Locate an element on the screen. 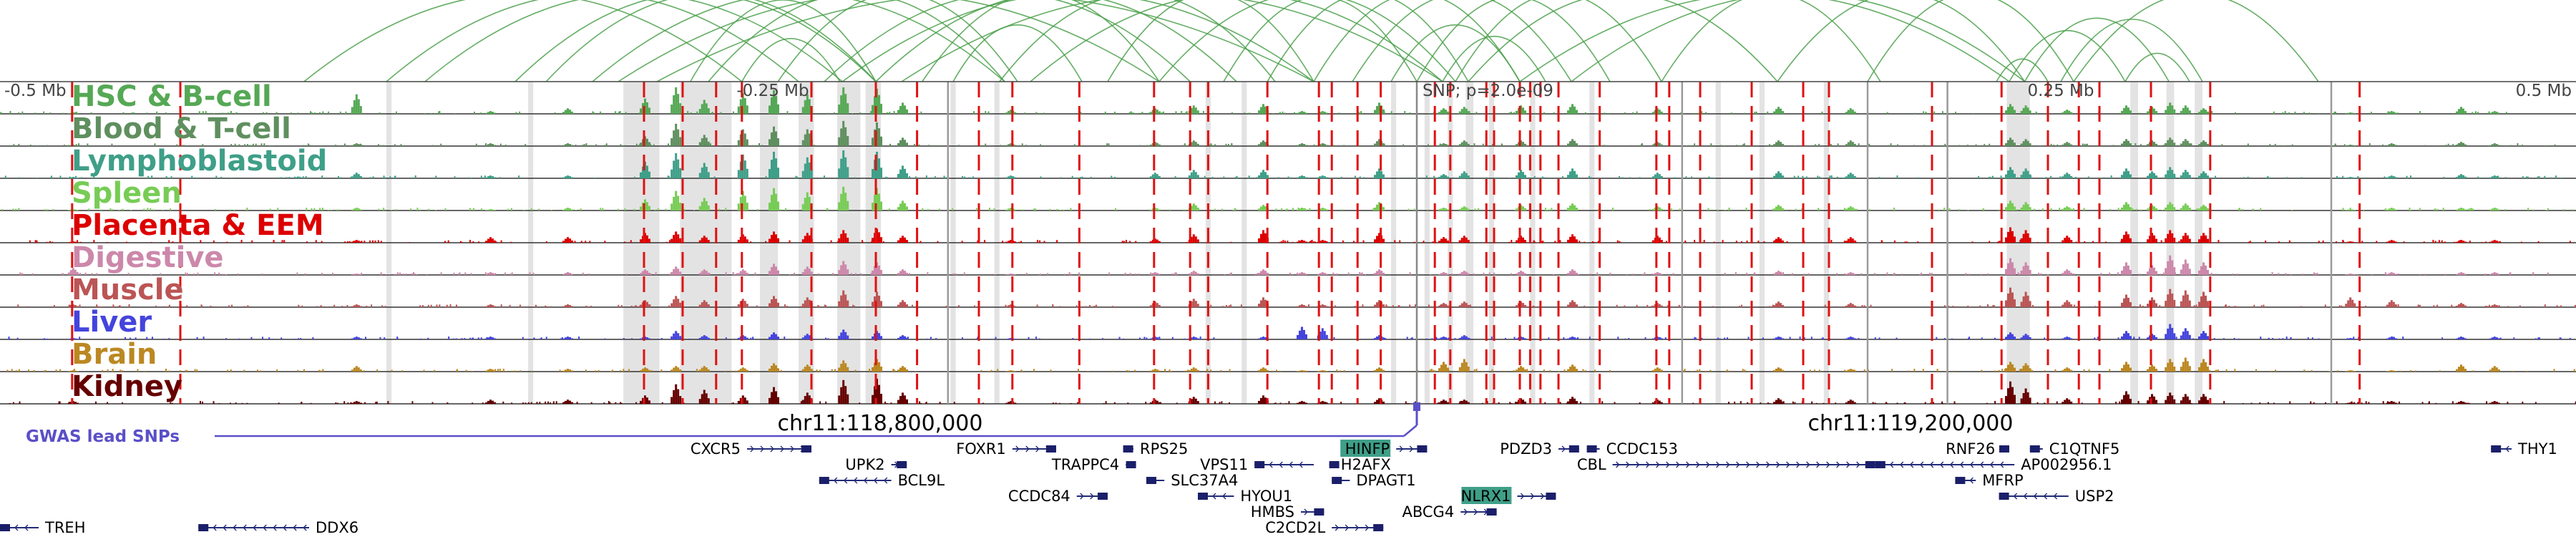  gene-label: HMBS is located at coordinates (1272, 512).